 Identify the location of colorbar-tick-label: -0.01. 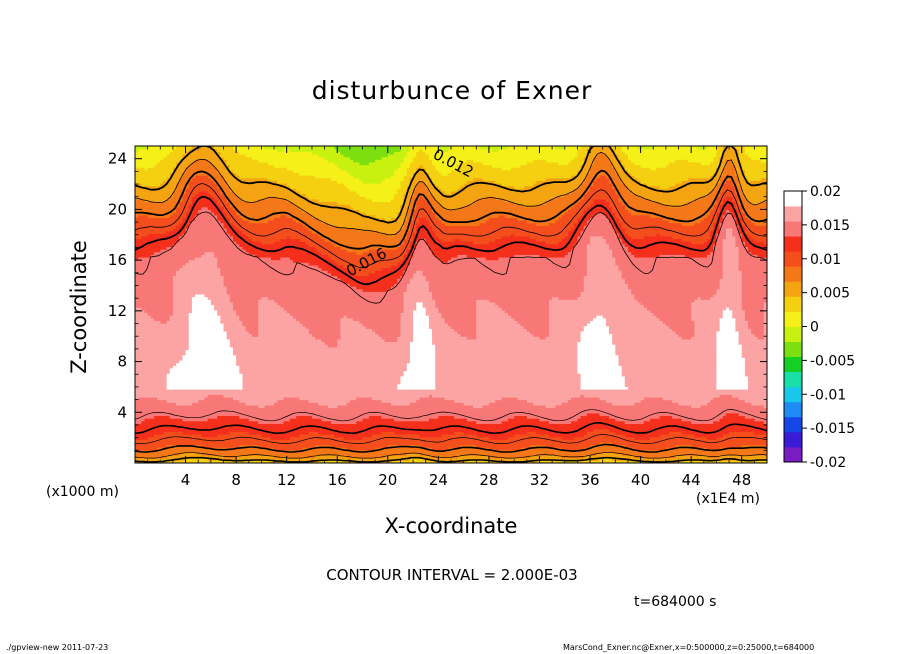
(828, 395).